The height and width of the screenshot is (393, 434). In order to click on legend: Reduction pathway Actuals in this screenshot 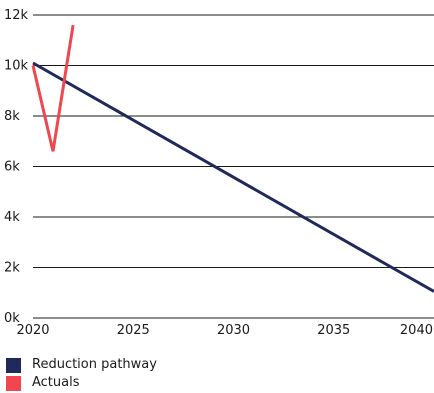, I will do `click(81, 375)`.